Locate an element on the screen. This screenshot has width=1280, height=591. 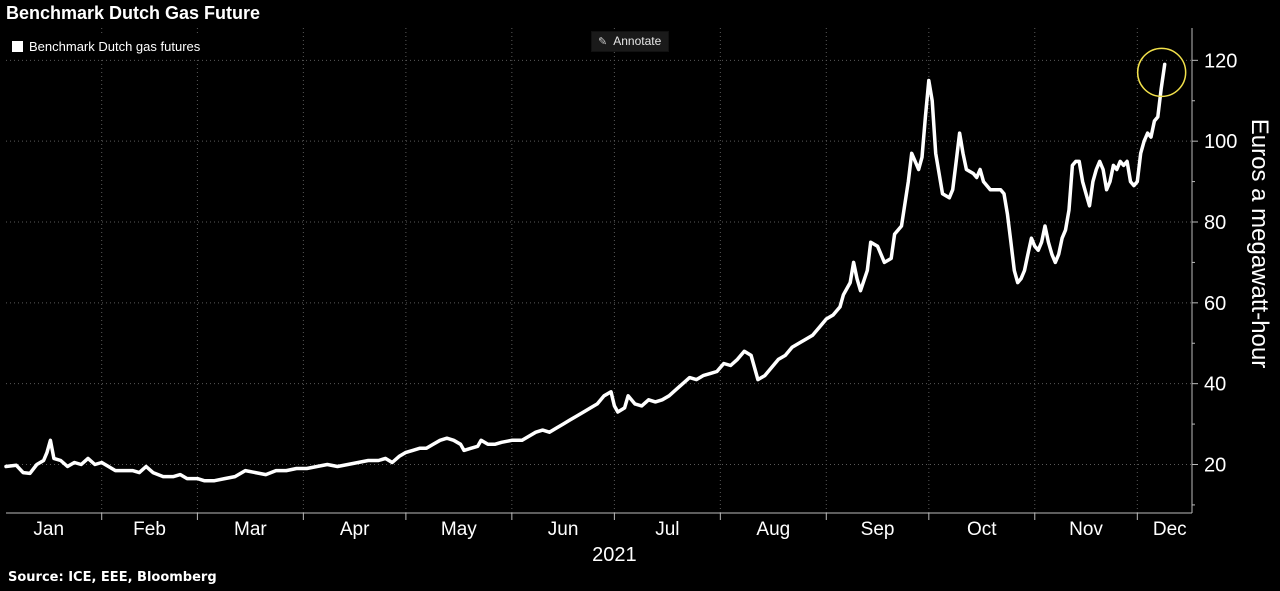
x-tick-label: Oct is located at coordinates (982, 529).